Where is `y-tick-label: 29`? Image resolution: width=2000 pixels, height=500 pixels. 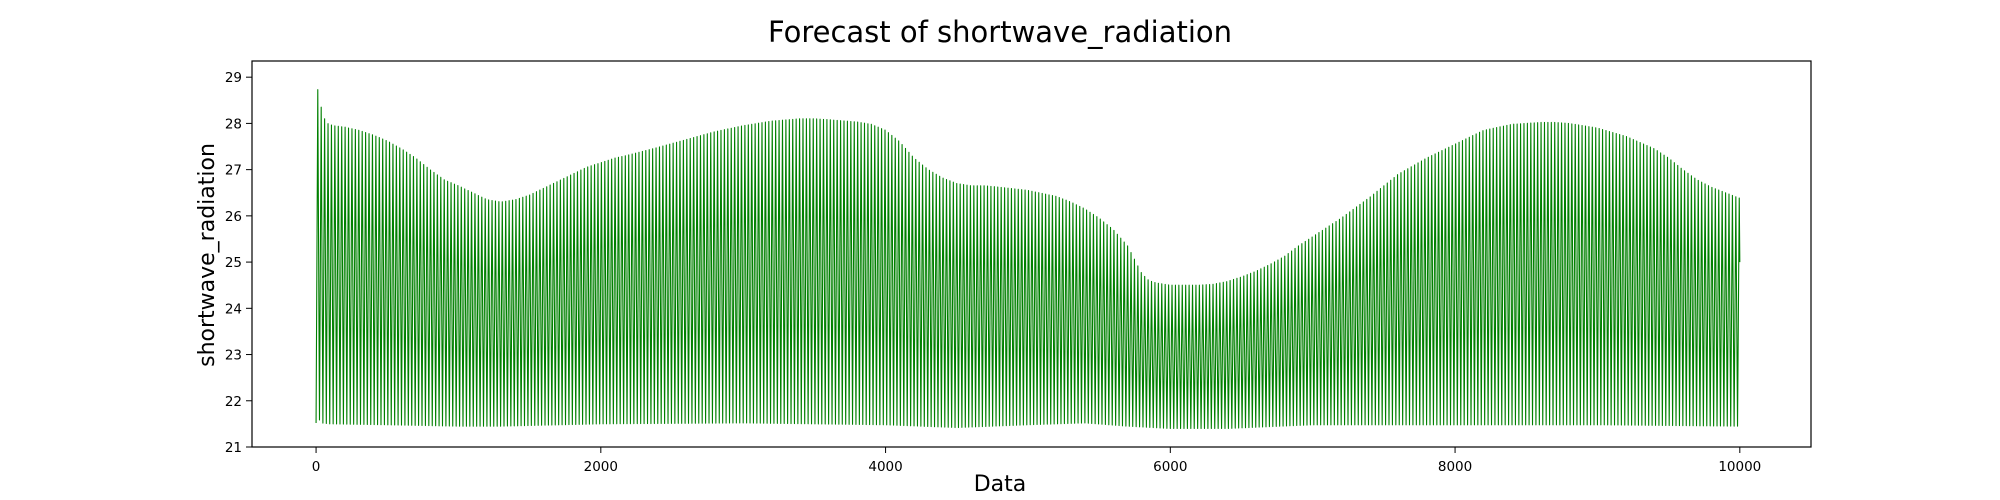
y-tick-label: 29 is located at coordinates (233, 78).